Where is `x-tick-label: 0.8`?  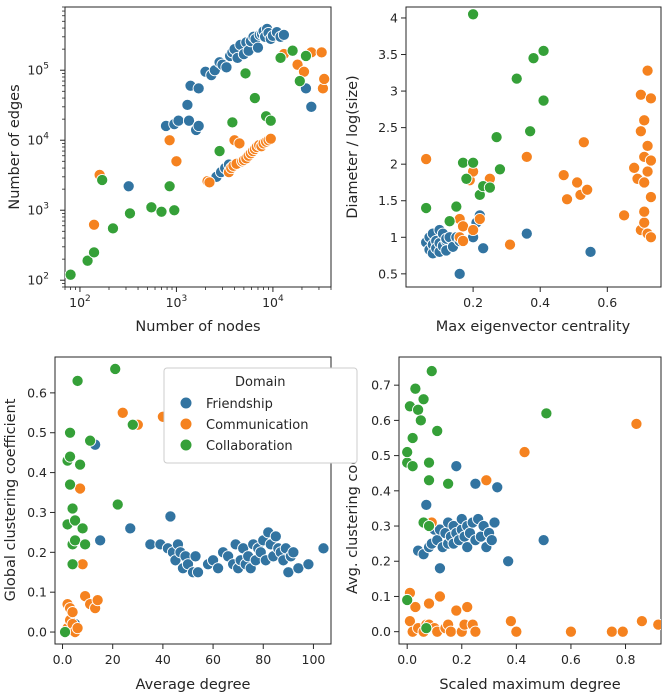 x-tick-label: 0.8 is located at coordinates (626, 659).